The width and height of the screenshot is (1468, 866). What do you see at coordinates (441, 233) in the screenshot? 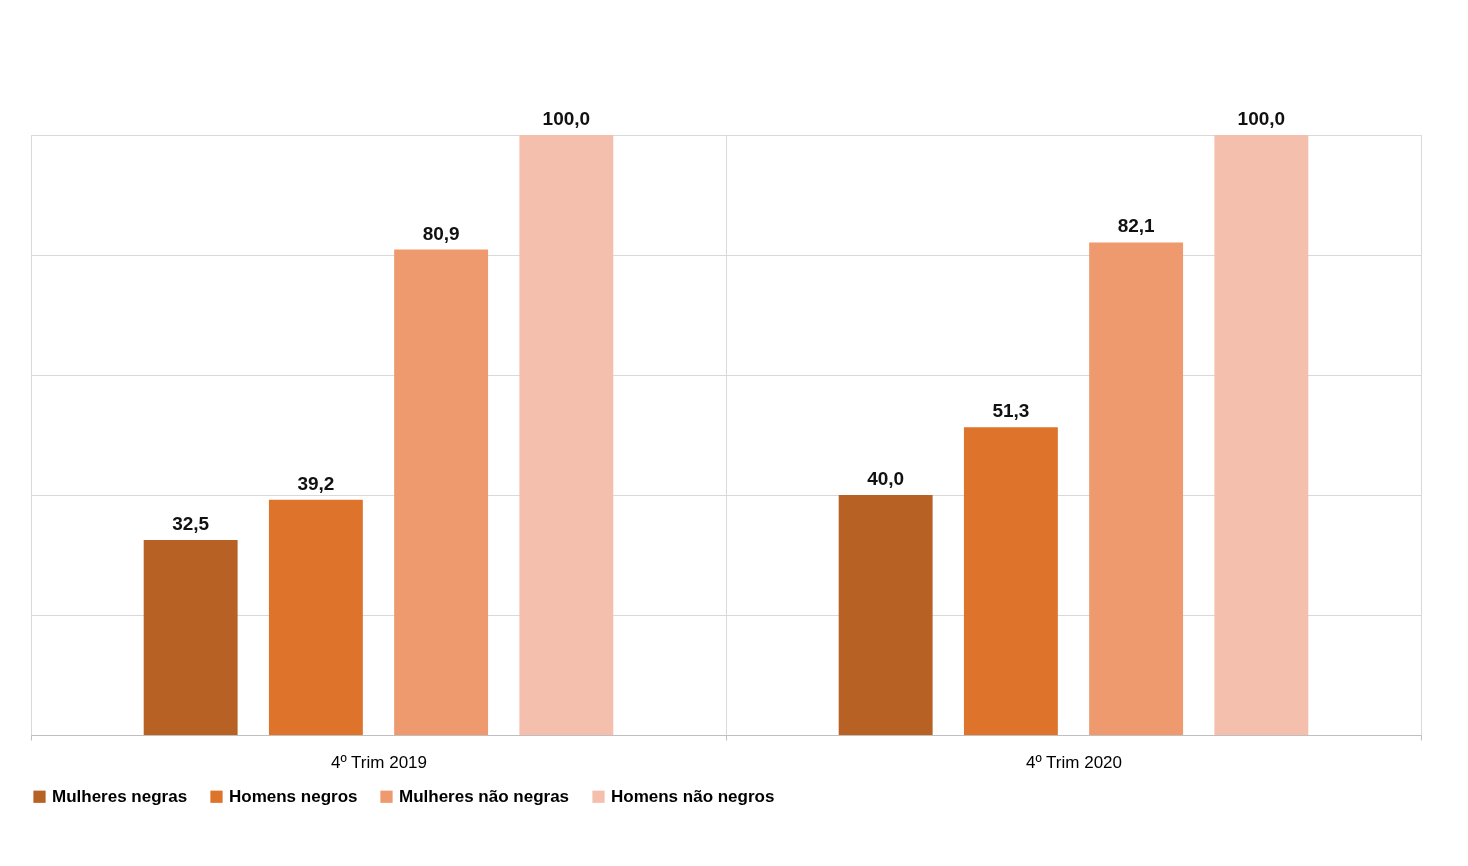
I see `text: 80,9` at bounding box center [441, 233].